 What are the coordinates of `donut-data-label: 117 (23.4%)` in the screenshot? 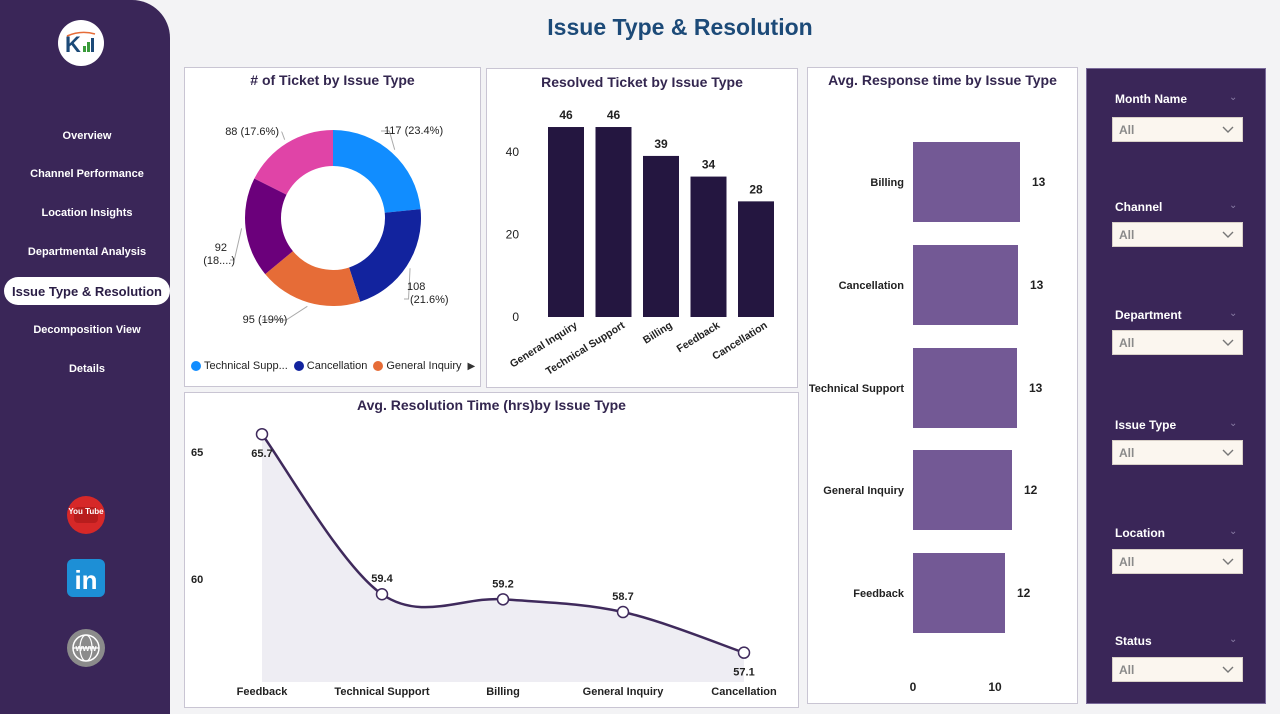 It's located at (413, 131).